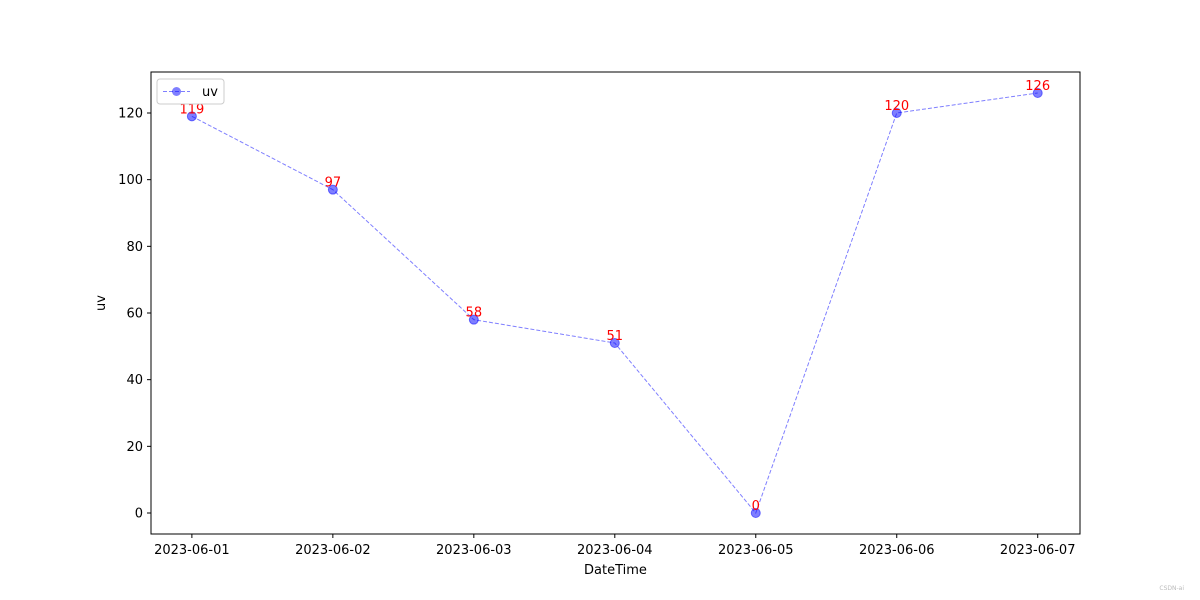 The image size is (1200, 600). Describe the element at coordinates (190, 91) in the screenshot. I see `legend-box` at that location.